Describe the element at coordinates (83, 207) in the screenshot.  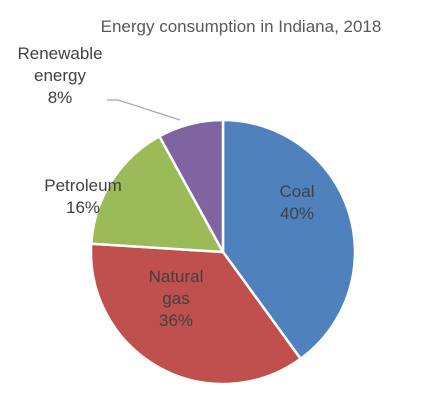
I see `slice-value-label: 16%` at that location.